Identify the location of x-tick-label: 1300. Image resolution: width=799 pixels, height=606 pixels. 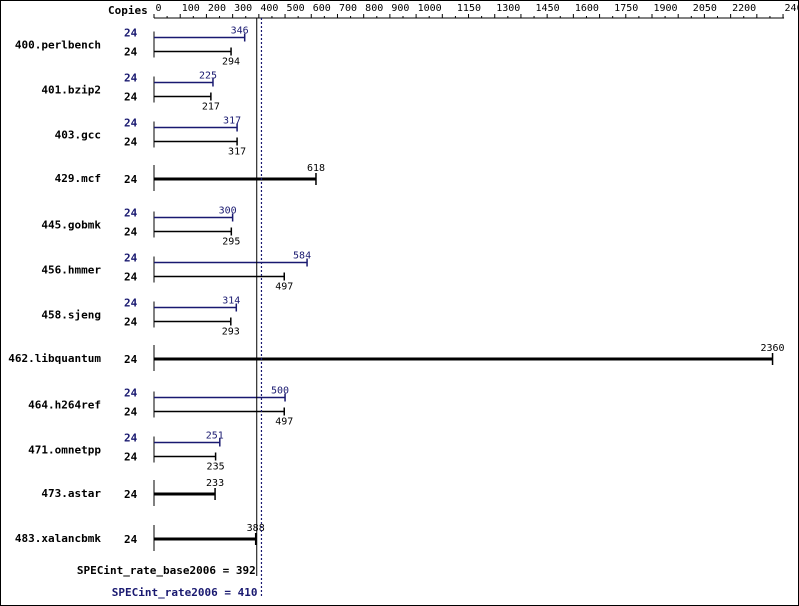
(508, 8).